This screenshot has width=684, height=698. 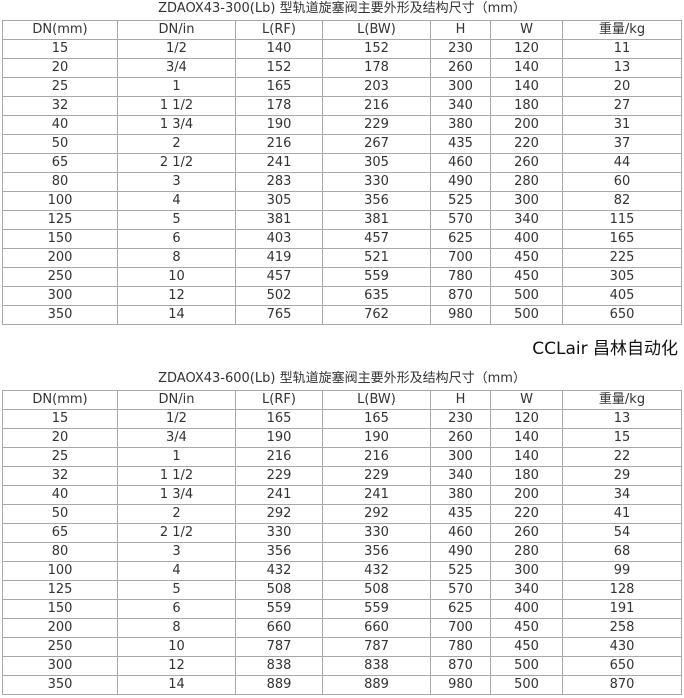 What do you see at coordinates (460, 400) in the screenshot?
I see `column-header: H` at bounding box center [460, 400].